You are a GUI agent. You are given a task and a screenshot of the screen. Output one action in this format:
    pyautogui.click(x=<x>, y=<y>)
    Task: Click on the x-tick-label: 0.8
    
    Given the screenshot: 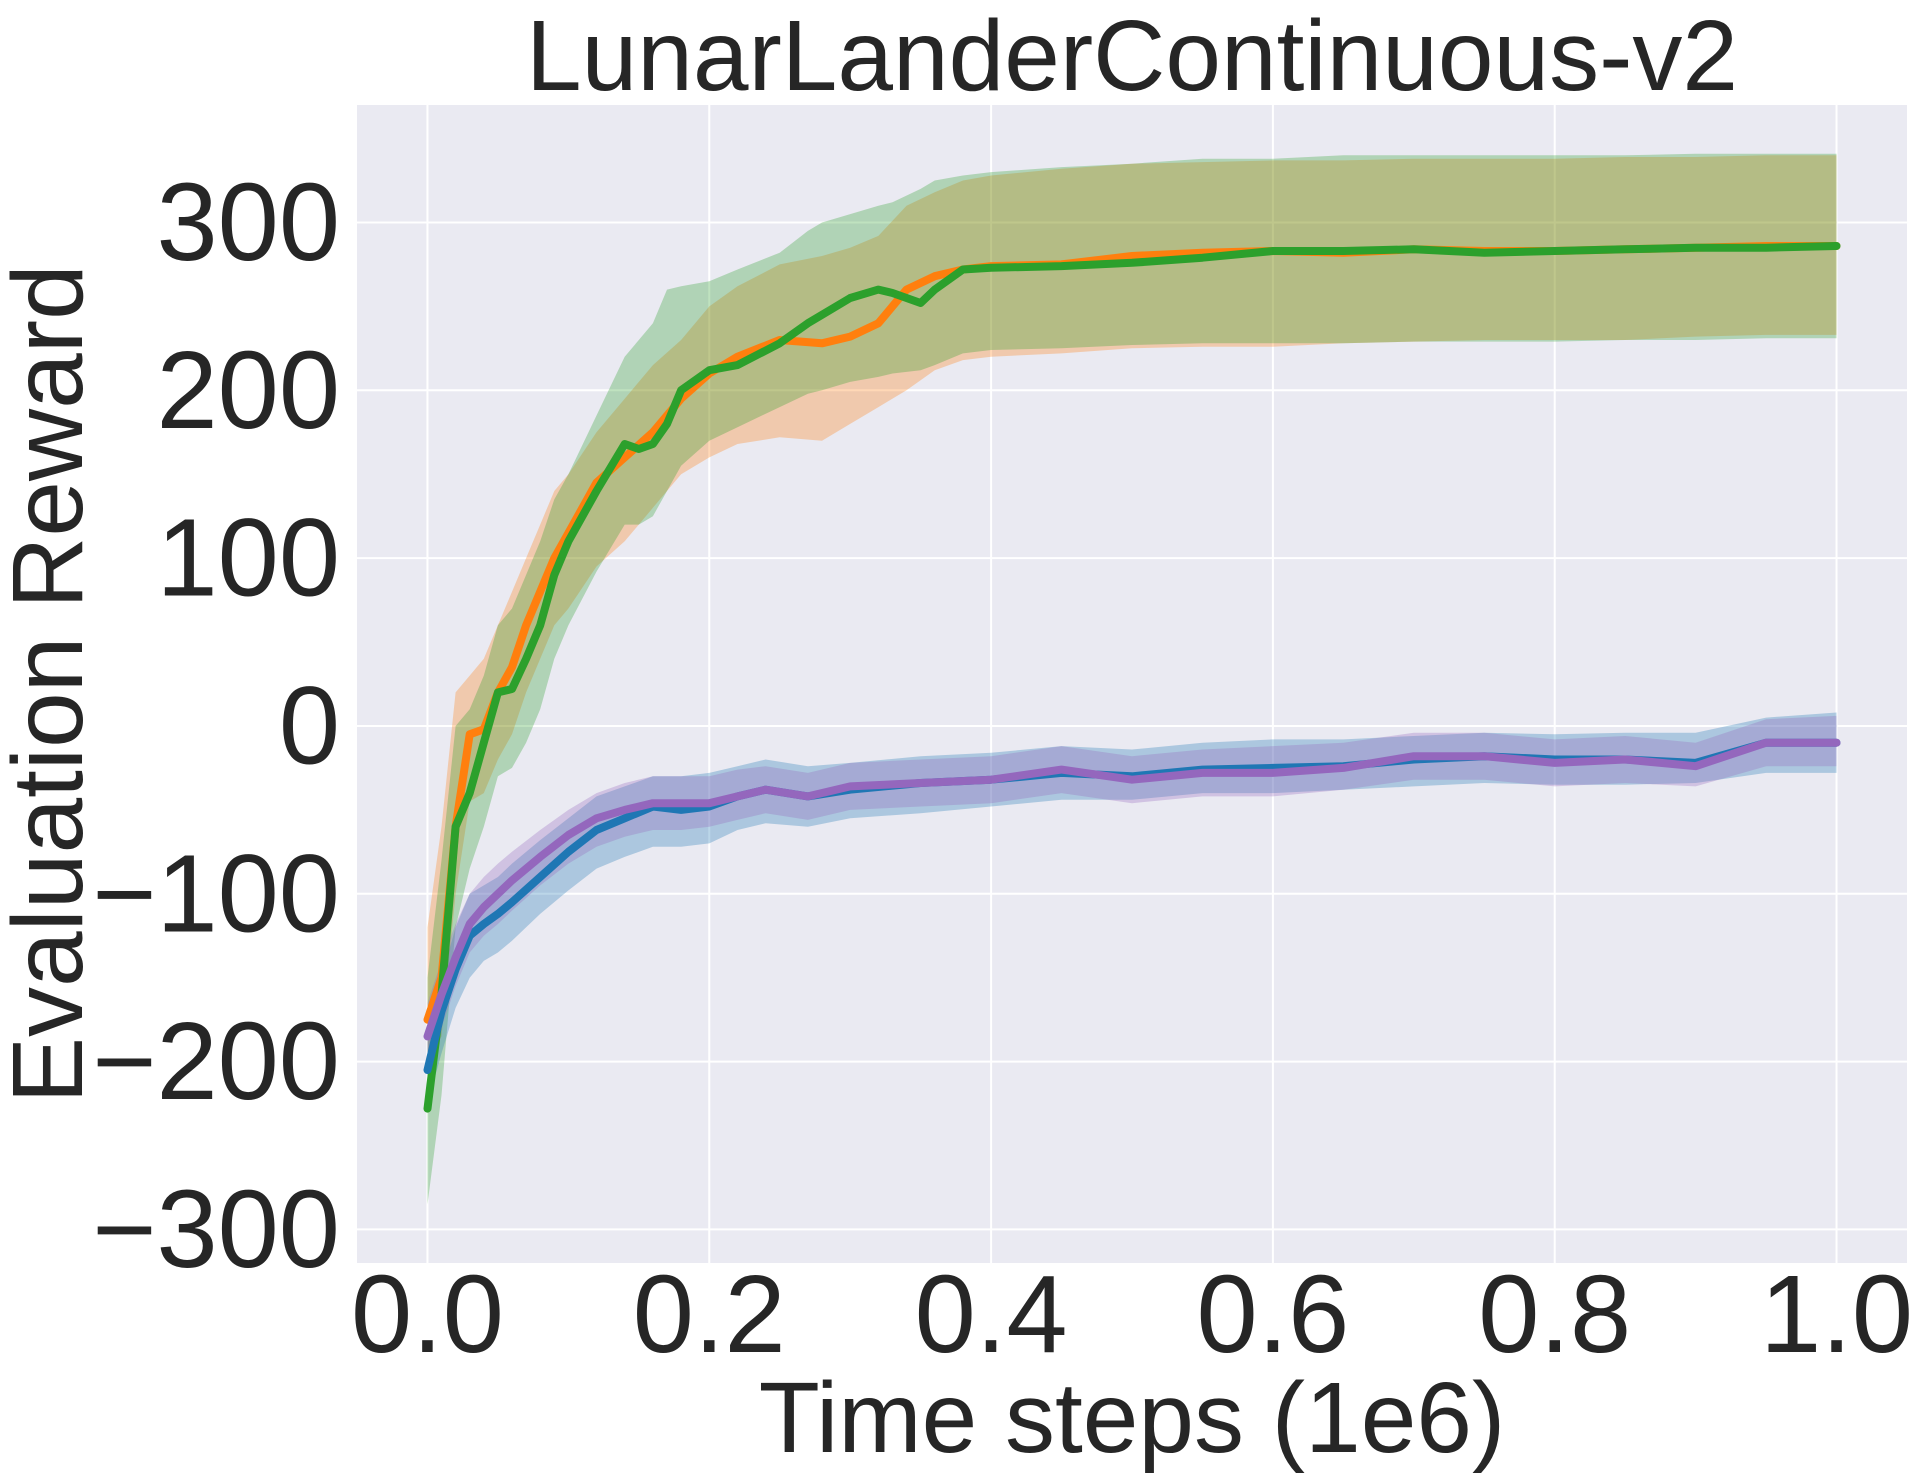 What is the action you would take?
    pyautogui.click(x=1554, y=1314)
    